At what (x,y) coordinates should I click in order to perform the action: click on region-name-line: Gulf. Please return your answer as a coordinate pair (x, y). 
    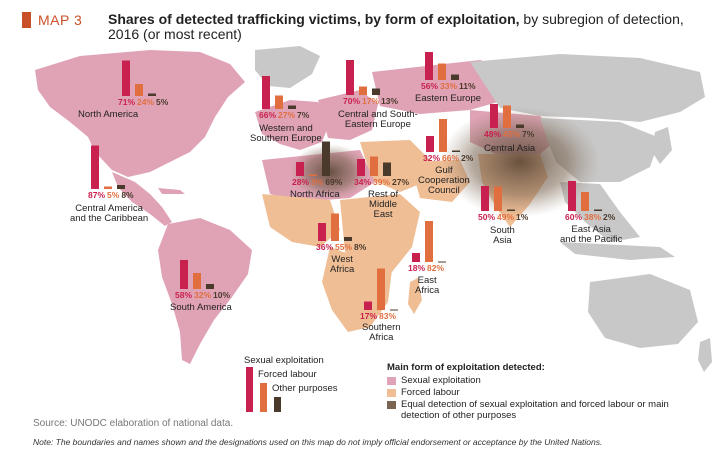
    Looking at the image, I should click on (444, 170).